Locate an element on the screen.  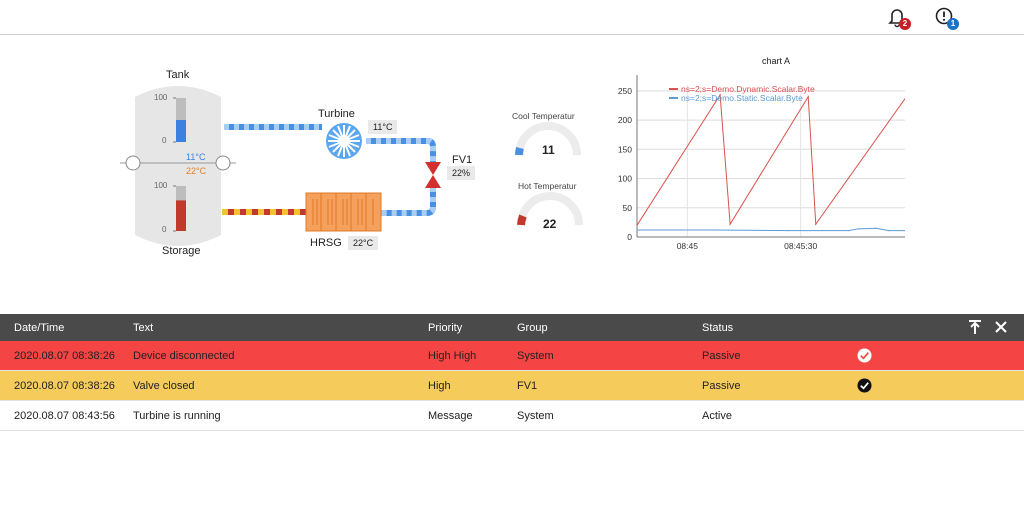
pin-to-top-icon is located at coordinates (975, 327).